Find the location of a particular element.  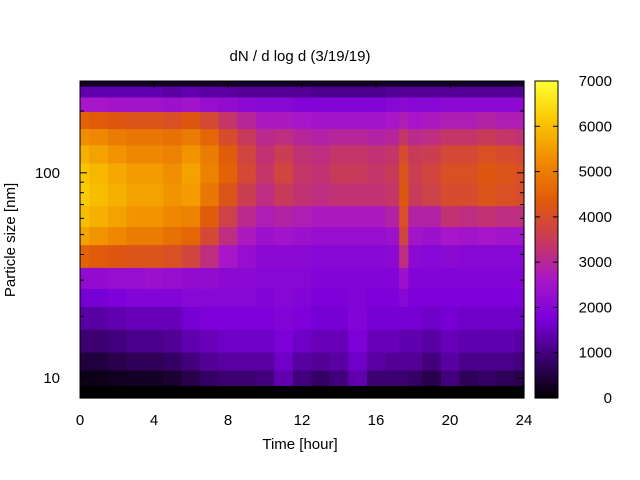

chart-title: dN / d log d (3/19/19) is located at coordinates (300, 56).